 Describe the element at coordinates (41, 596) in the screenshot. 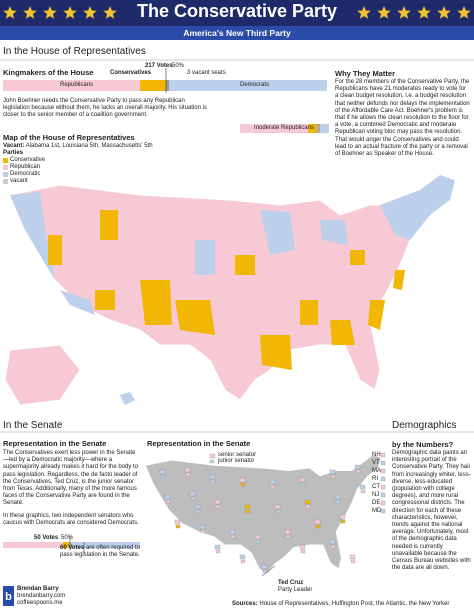

I see `site: brendanbarry.com` at that location.